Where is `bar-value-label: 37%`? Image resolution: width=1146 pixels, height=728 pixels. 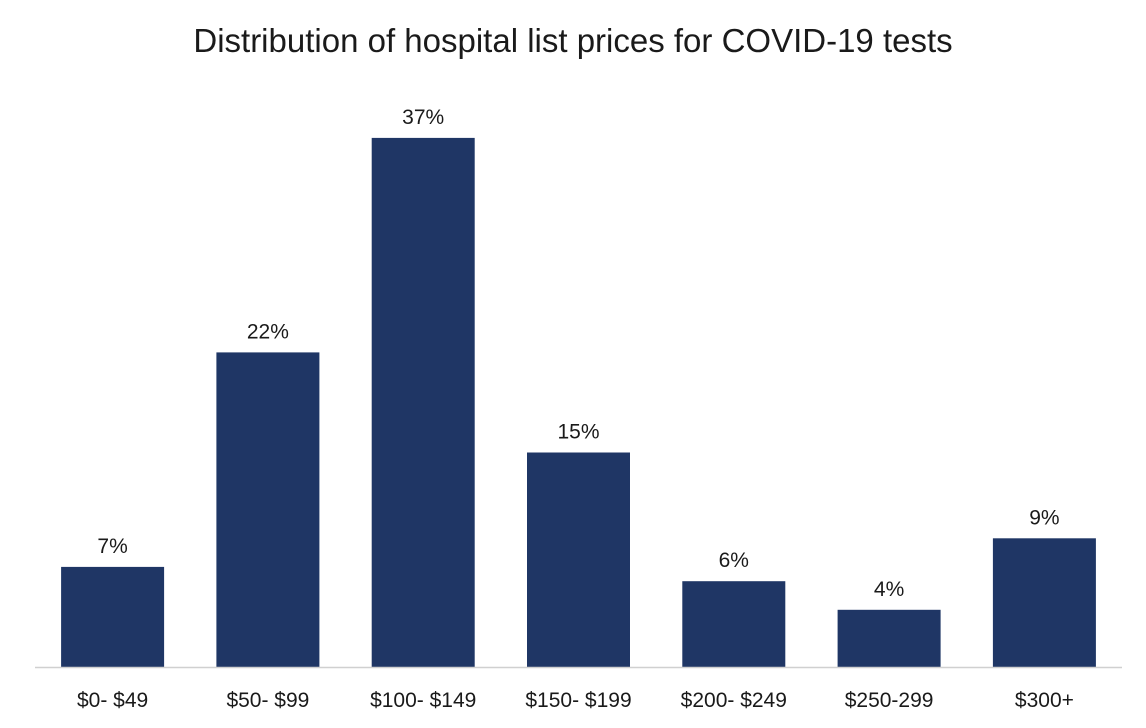
bar-value-label: 37% is located at coordinates (423, 117).